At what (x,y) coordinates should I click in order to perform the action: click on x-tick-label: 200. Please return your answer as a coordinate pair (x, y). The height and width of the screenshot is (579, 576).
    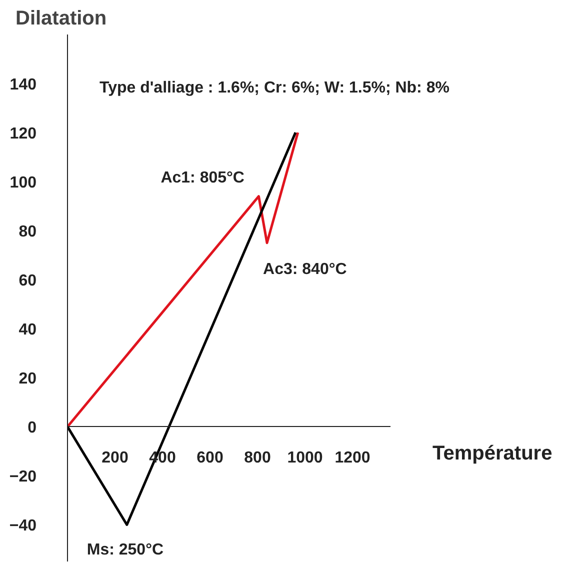
    Looking at the image, I should click on (115, 458).